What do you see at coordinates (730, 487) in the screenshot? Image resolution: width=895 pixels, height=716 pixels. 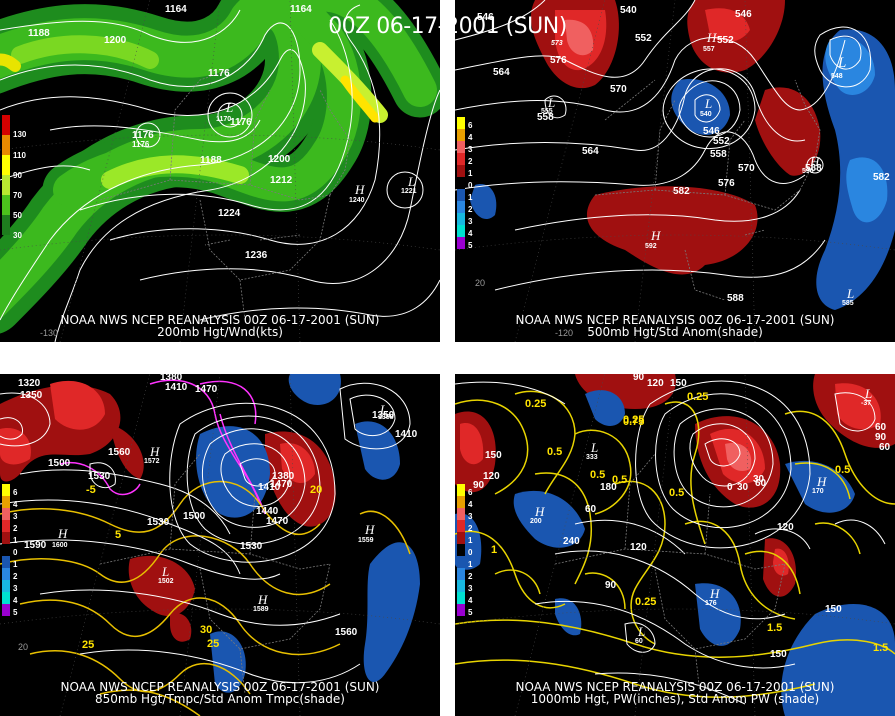 I see `contour-label: 0` at bounding box center [730, 487].